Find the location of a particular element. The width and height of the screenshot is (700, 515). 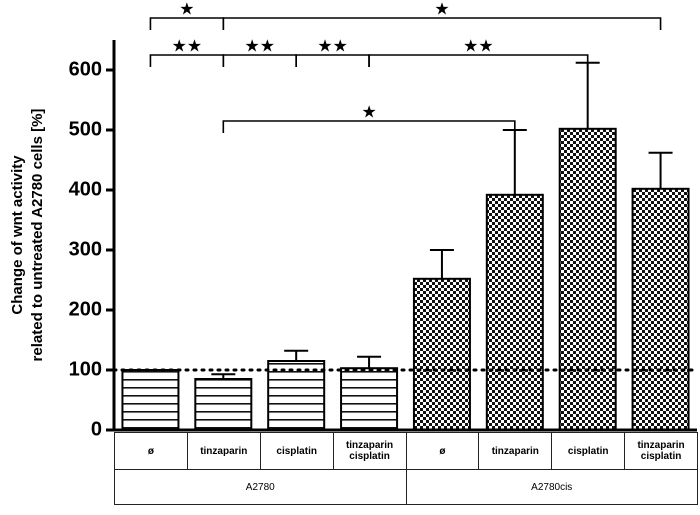

y-tick-label: 500 is located at coordinates (85, 129).